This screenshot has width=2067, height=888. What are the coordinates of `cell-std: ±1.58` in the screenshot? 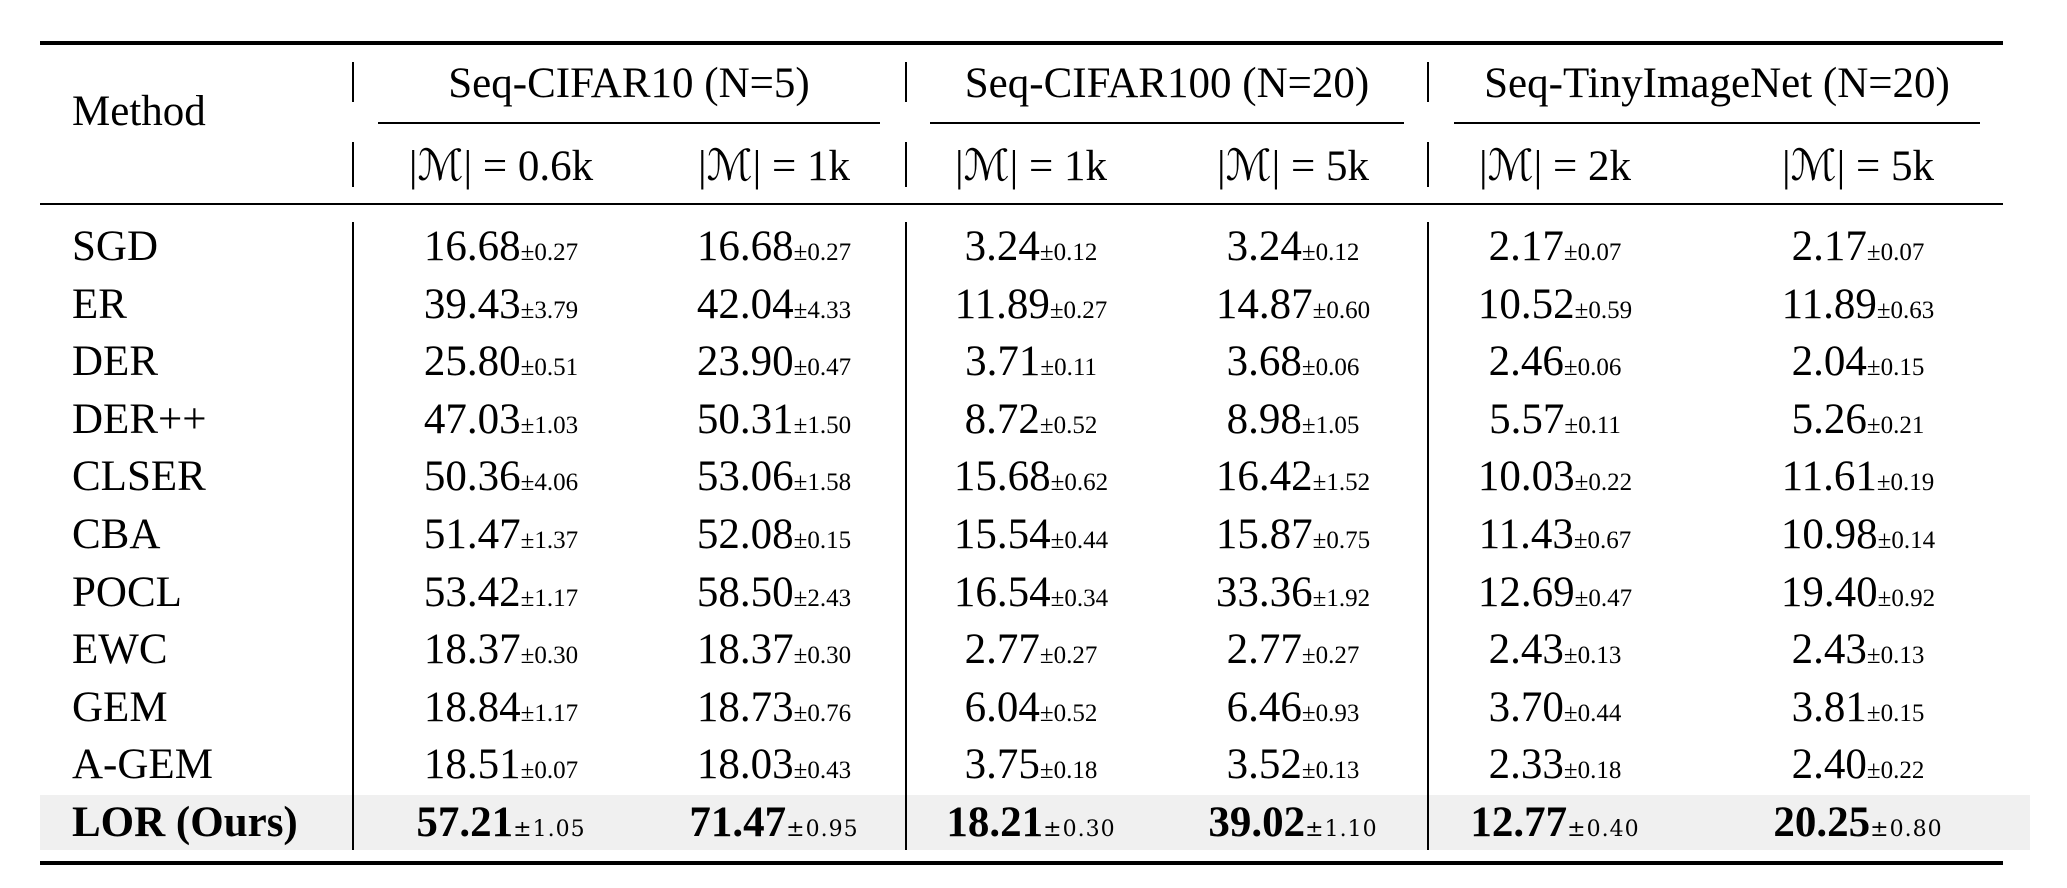 It's located at (822, 483).